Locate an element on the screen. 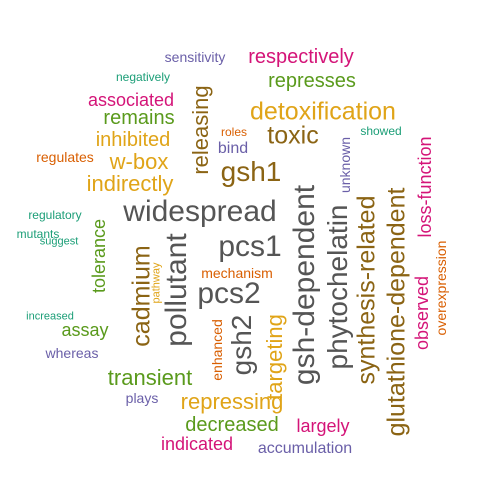 The image size is (500, 500). word-observed: observed is located at coordinates (422, 313).